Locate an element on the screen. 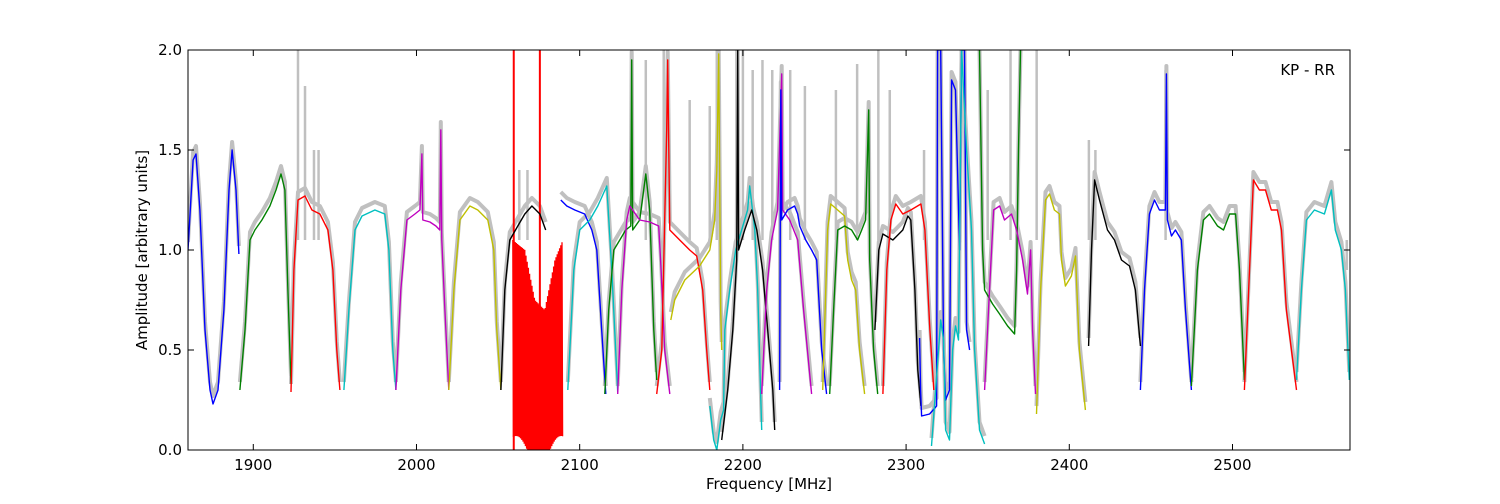 Image resolution: width=1500 pixels, height=504 pixels. y-tick-label: 2.0 is located at coordinates (170, 50).